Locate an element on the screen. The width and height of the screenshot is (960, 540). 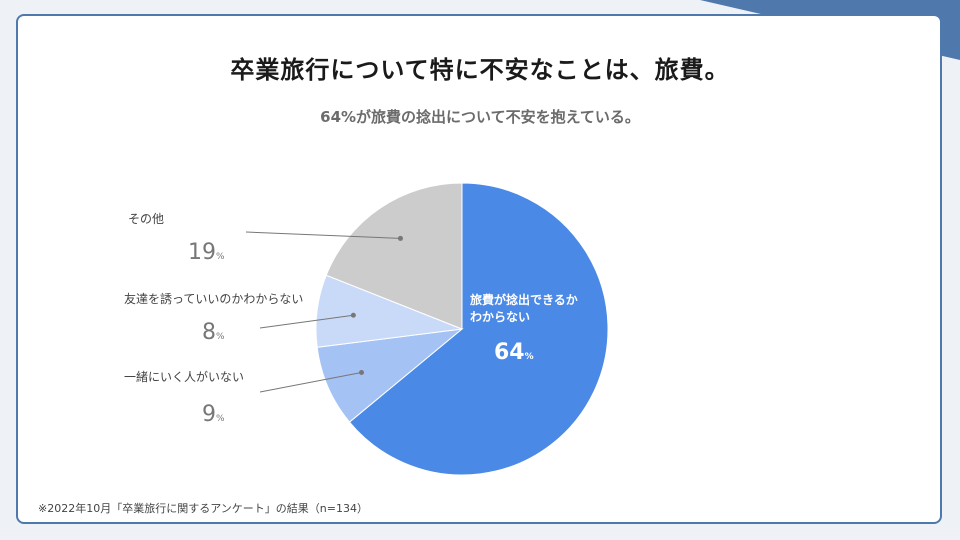
page-subtitle: 64%が旅費の捻出について不安を抱えている。 is located at coordinates (480, 117).